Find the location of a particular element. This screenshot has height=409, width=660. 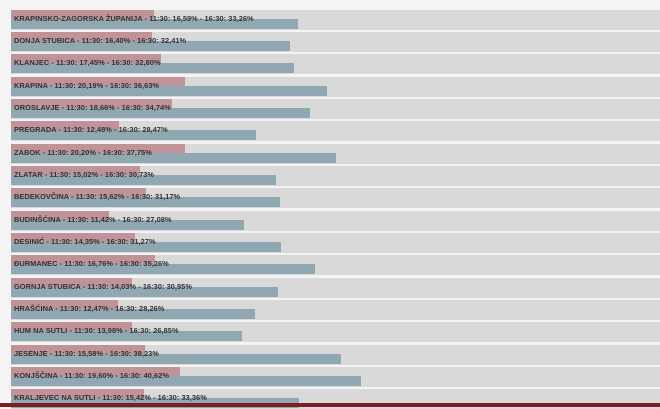

chart-row: KRAPINA - 11:30: 20,19% - 16:30: 36,63% is located at coordinates (335, 86).